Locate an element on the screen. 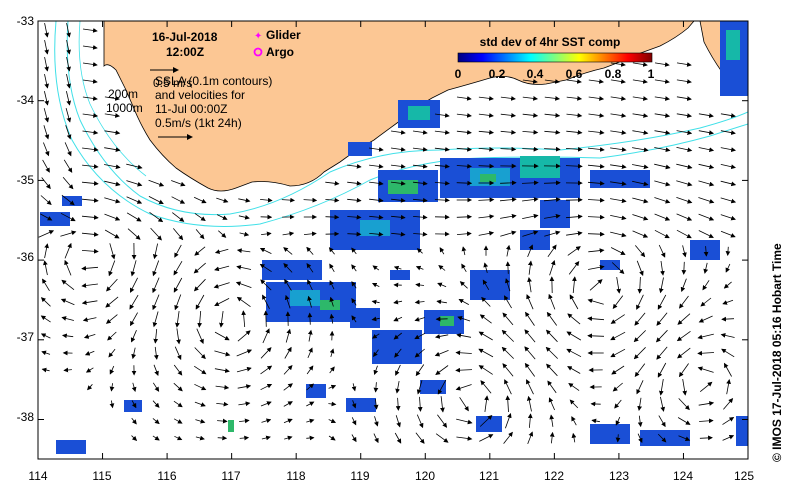 This screenshot has width=790, height=492. colorbar-tick: 0 is located at coordinates (458, 74).